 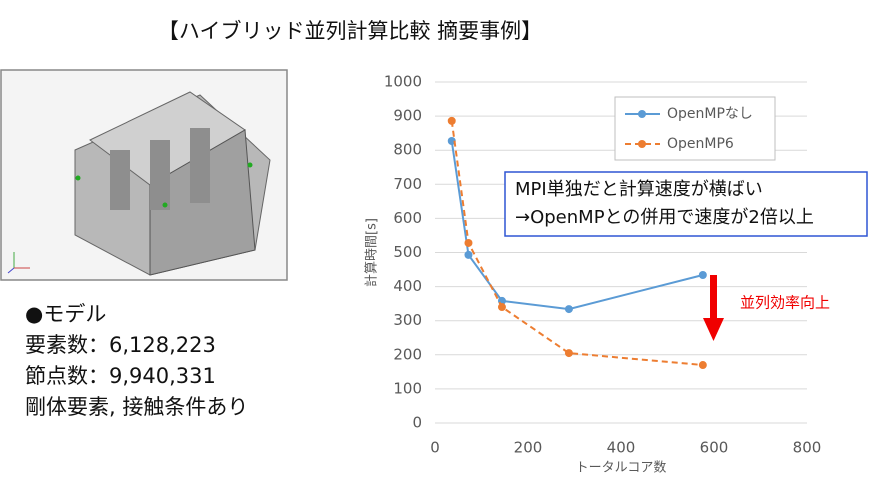 I want to click on y-tick-label: 1000, so click(x=403, y=82).